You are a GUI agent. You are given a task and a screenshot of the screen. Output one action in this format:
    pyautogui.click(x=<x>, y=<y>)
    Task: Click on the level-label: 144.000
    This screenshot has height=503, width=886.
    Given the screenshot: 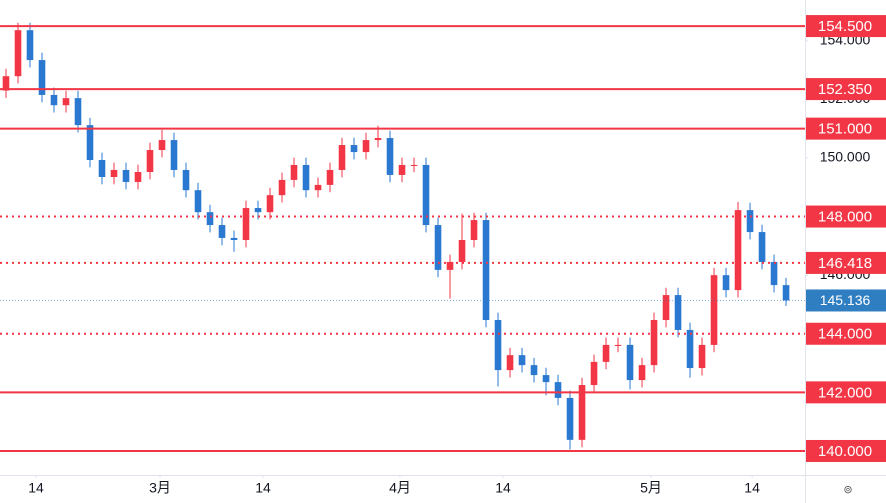 What is the action you would take?
    pyautogui.click(x=845, y=334)
    